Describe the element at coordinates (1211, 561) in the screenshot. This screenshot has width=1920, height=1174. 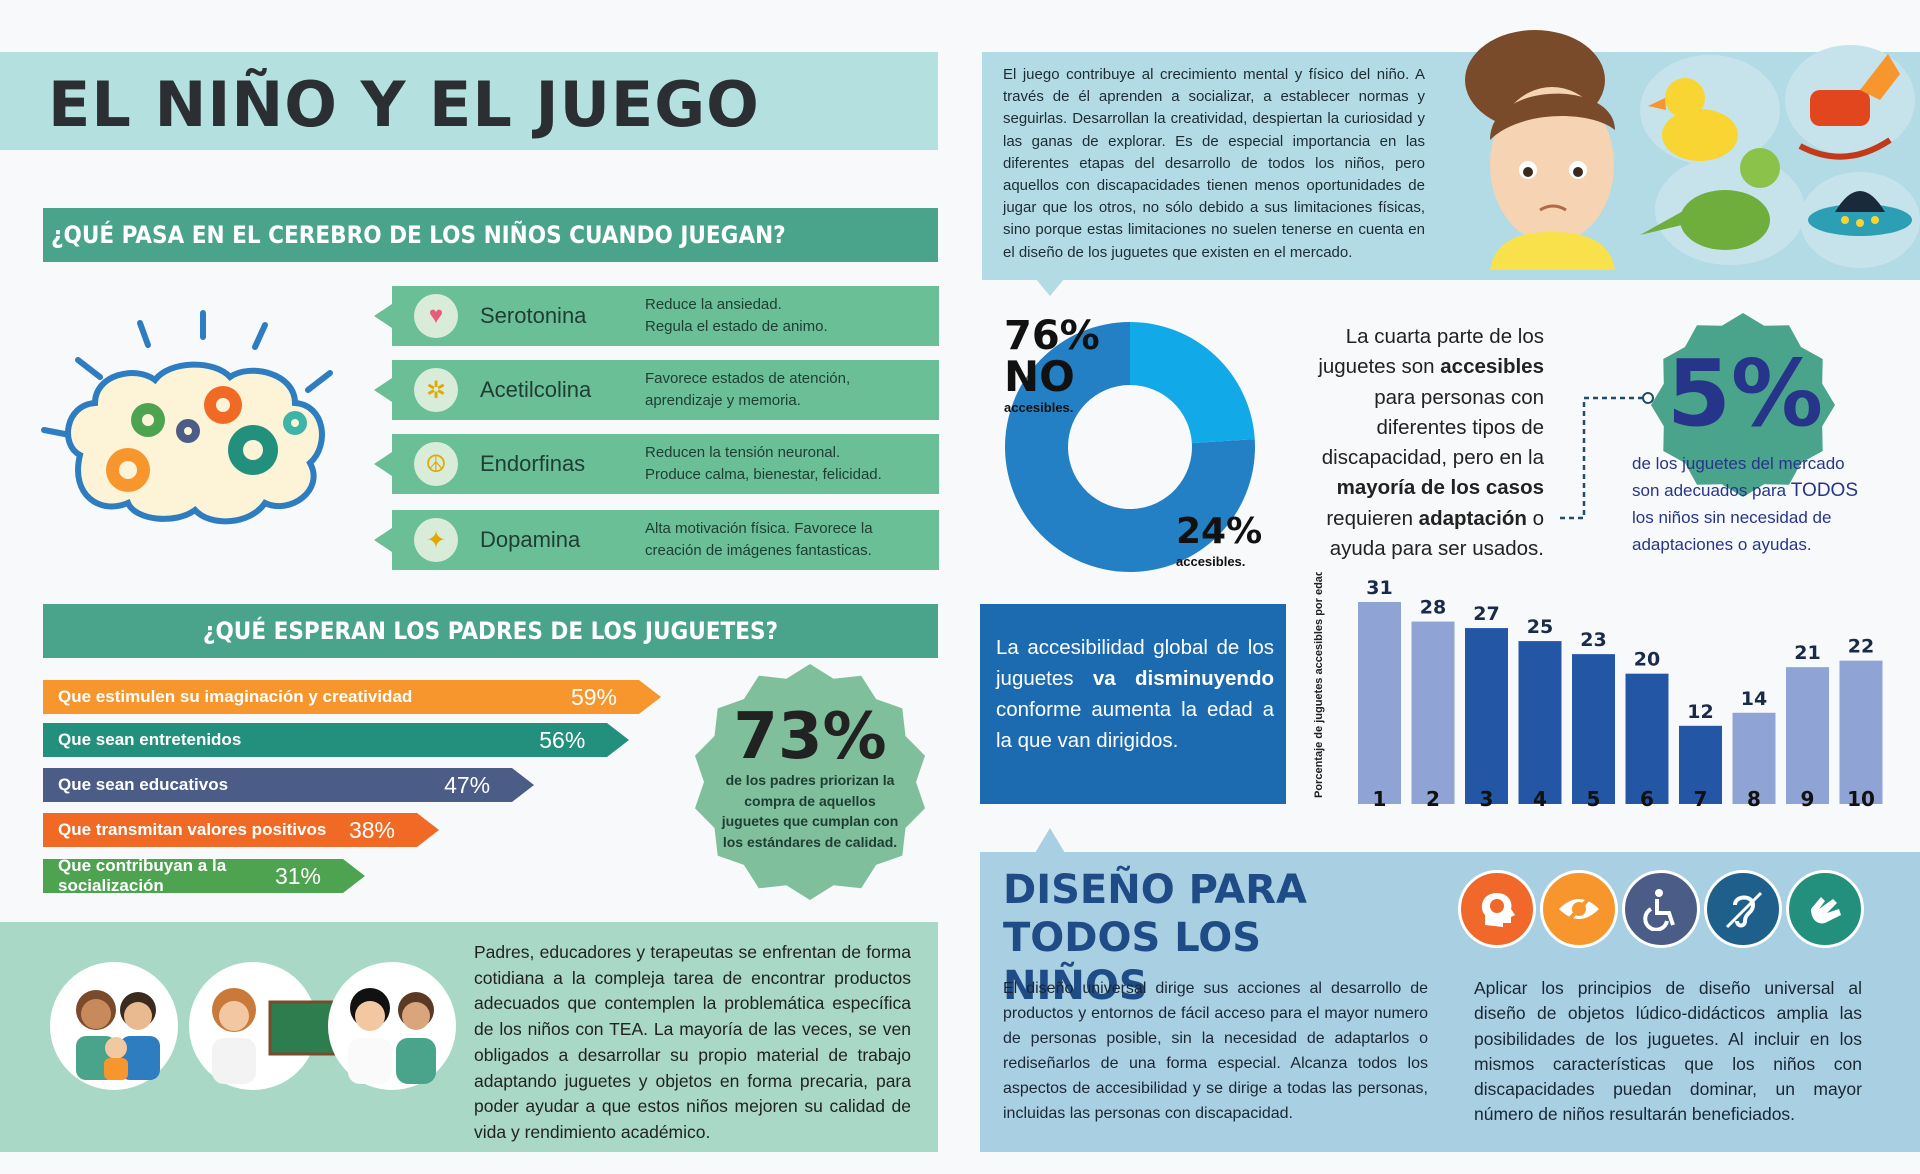
I see `donut-yes-label: accesibles.` at that location.